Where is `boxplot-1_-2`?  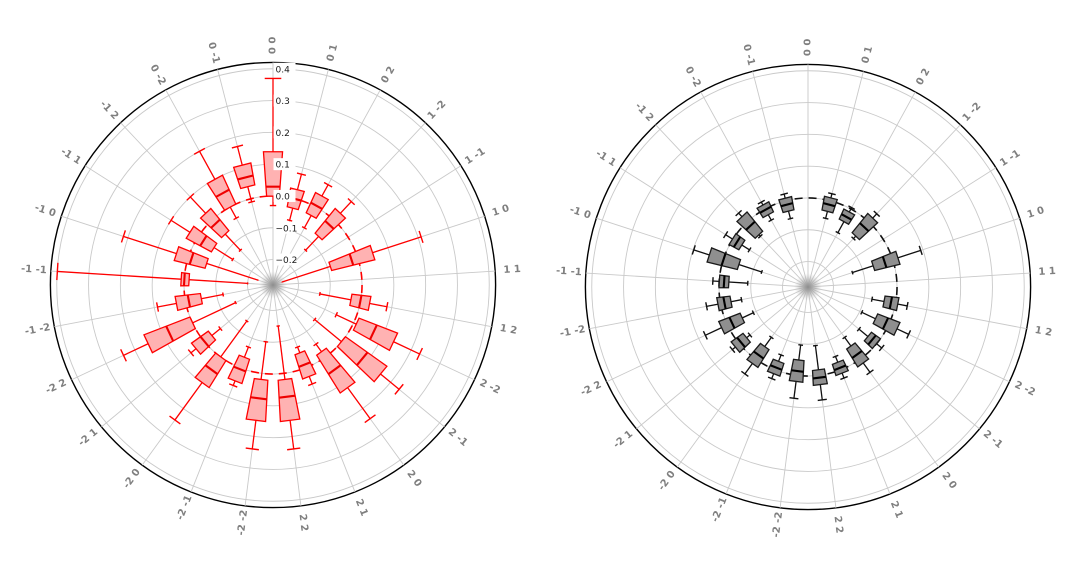 boxplot-1_-2 is located at coordinates (866, 225).